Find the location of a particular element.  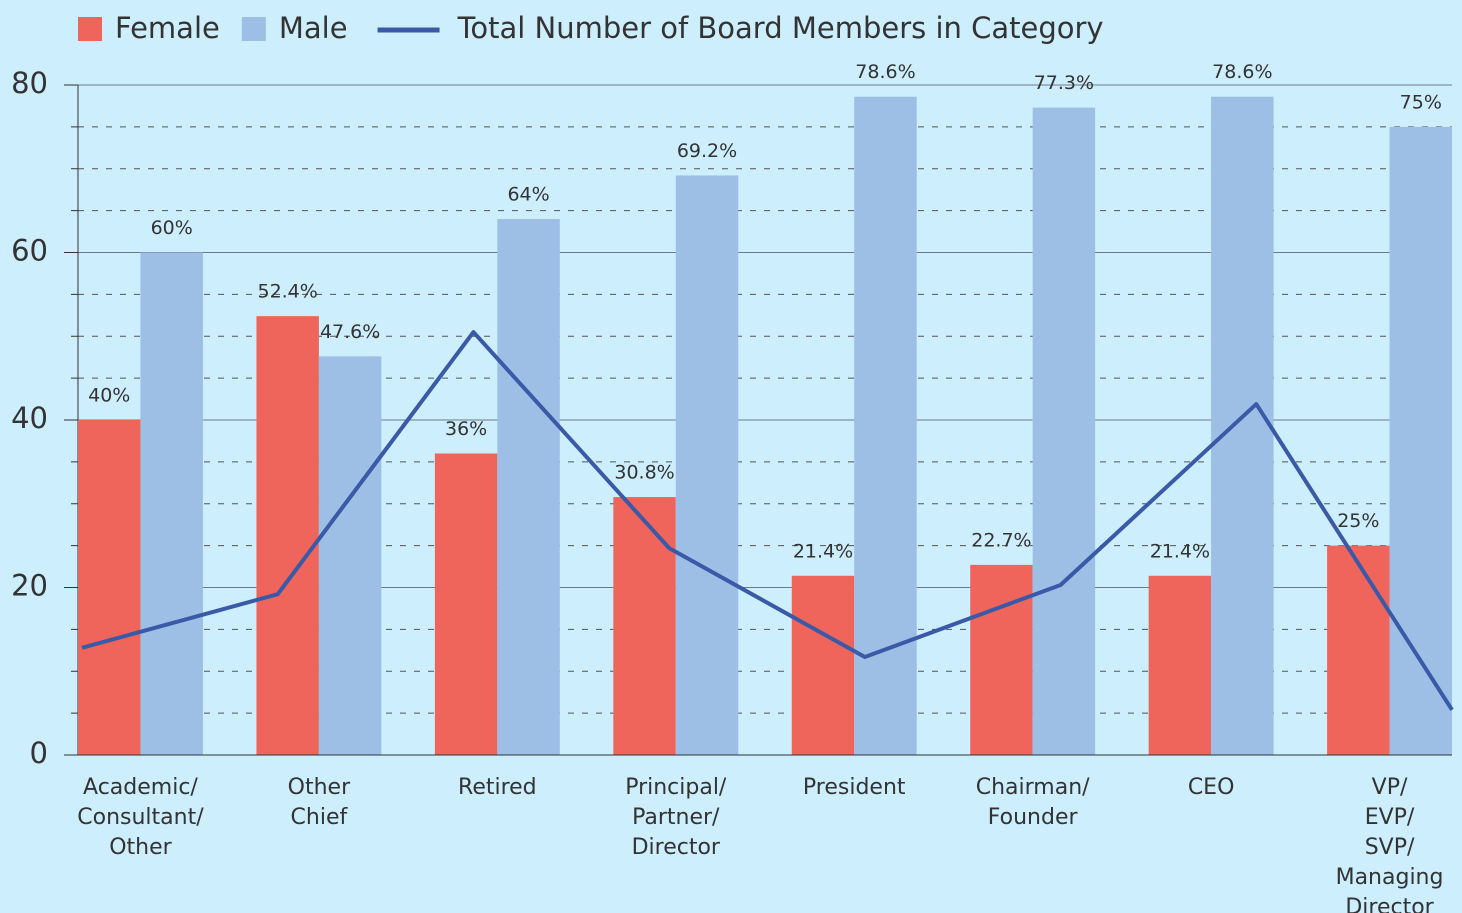

x-tick-line: Partner/ is located at coordinates (676, 817).